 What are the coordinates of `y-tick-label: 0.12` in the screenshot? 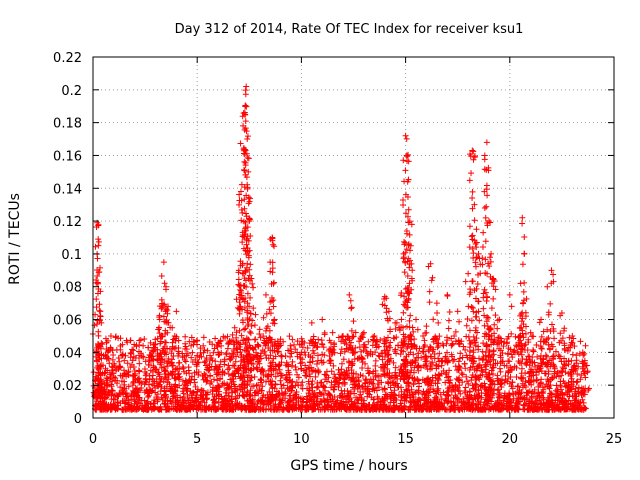 It's located at (67, 222).